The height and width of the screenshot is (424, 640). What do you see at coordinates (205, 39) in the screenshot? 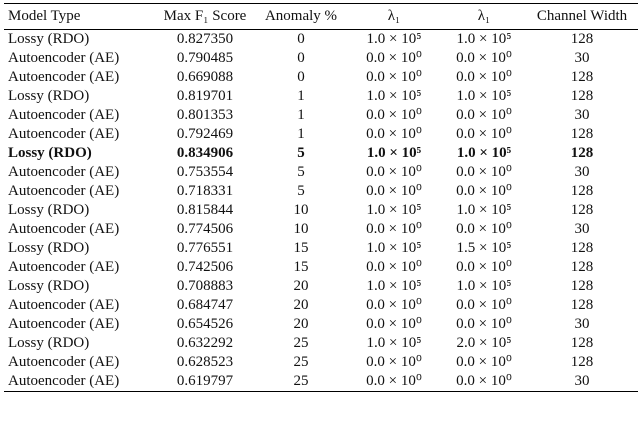
I see `table-cell: 0.827350` at bounding box center [205, 39].